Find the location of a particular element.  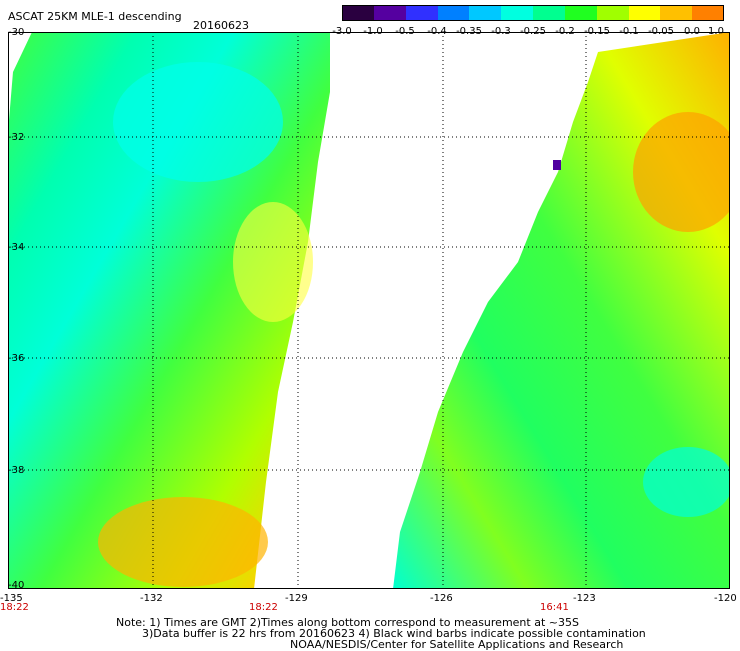

colorbar is located at coordinates (533, 13).